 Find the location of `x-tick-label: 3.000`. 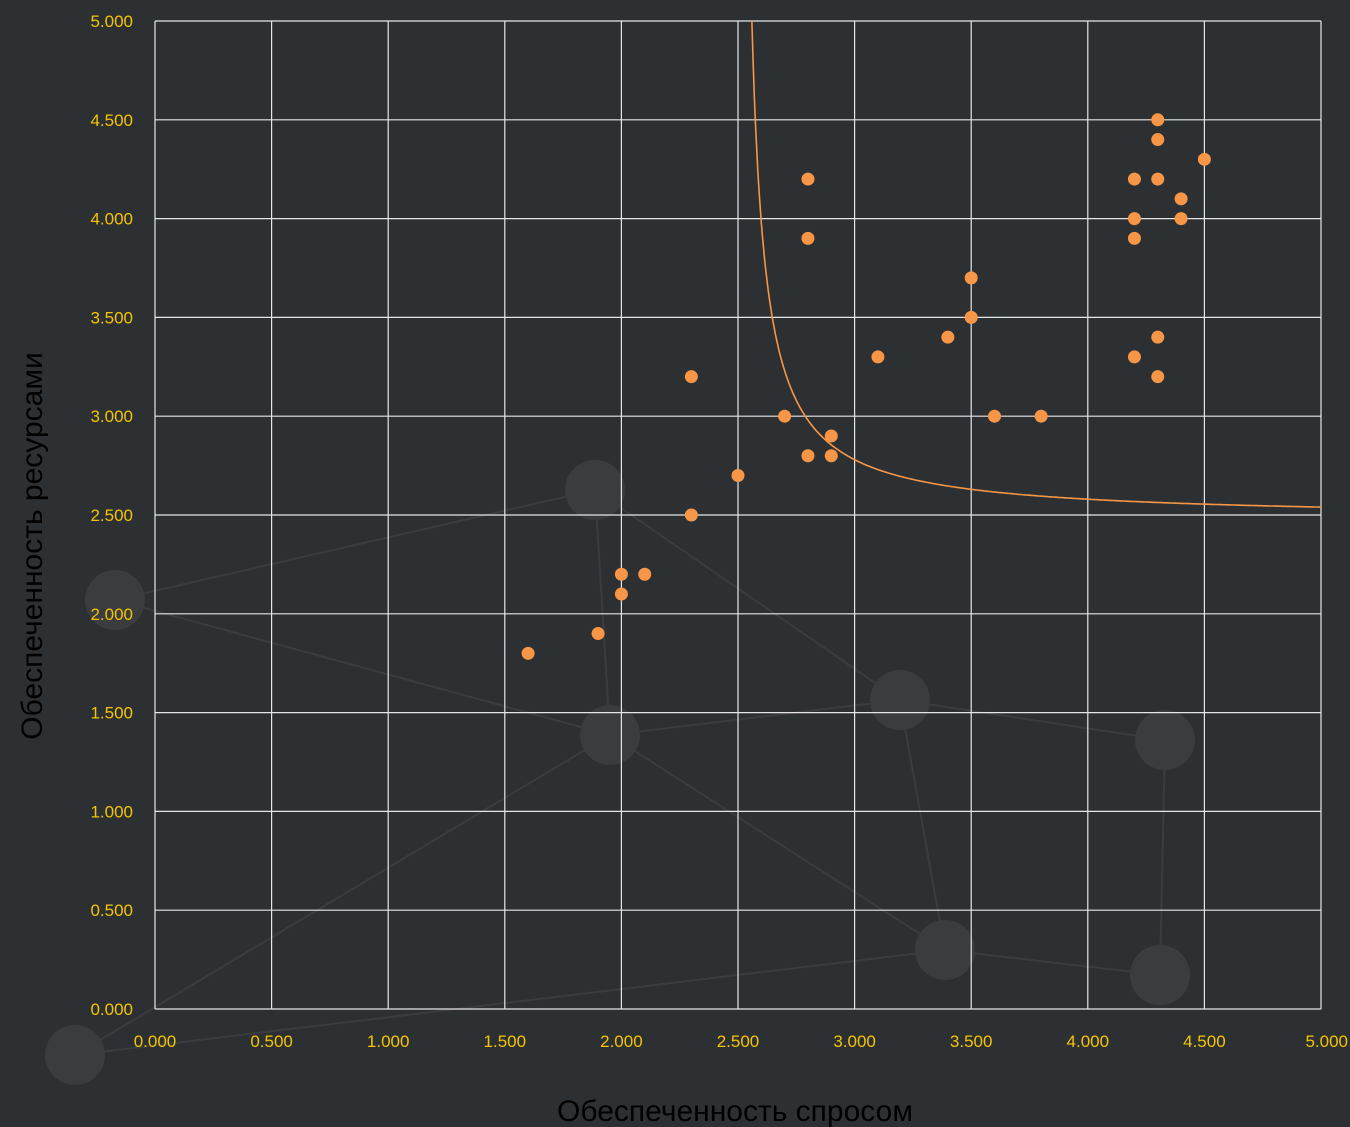

x-tick-label: 3.000 is located at coordinates (854, 1041).